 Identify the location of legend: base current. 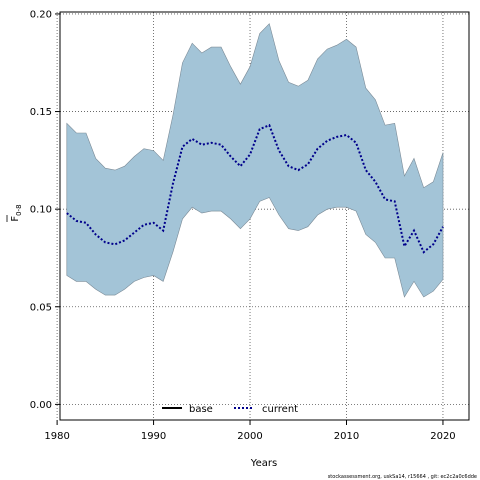
(230, 409).